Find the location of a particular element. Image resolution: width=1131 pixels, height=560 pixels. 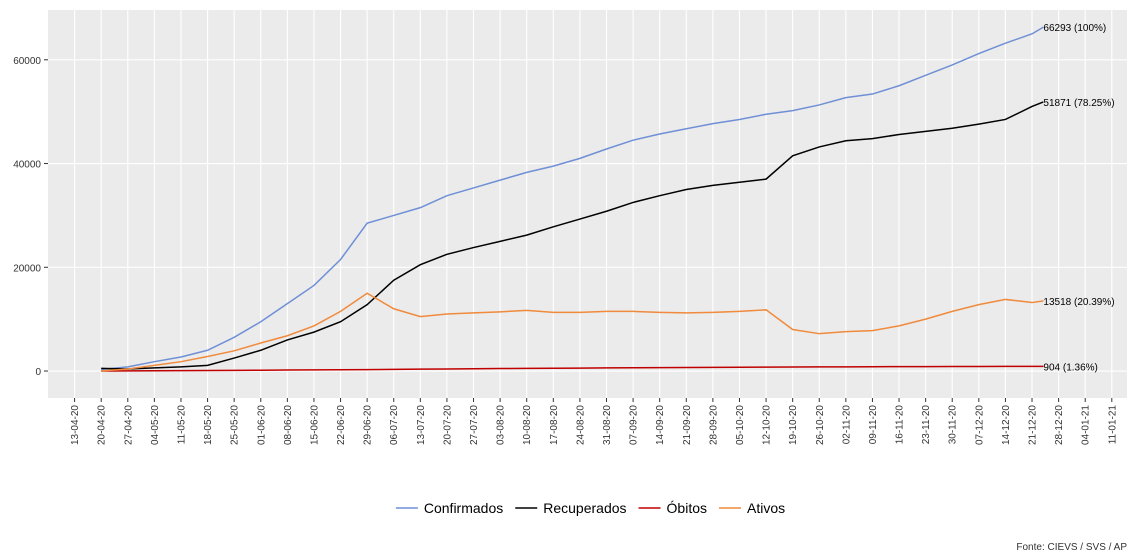

y-tick-label: 60000 is located at coordinates (27, 61).